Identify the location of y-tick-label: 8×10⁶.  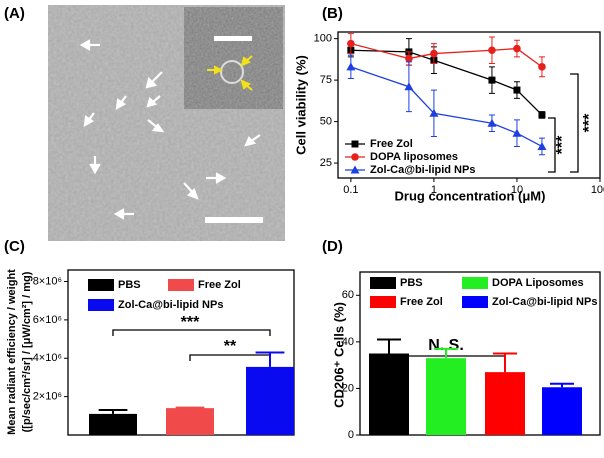
(47, 281).